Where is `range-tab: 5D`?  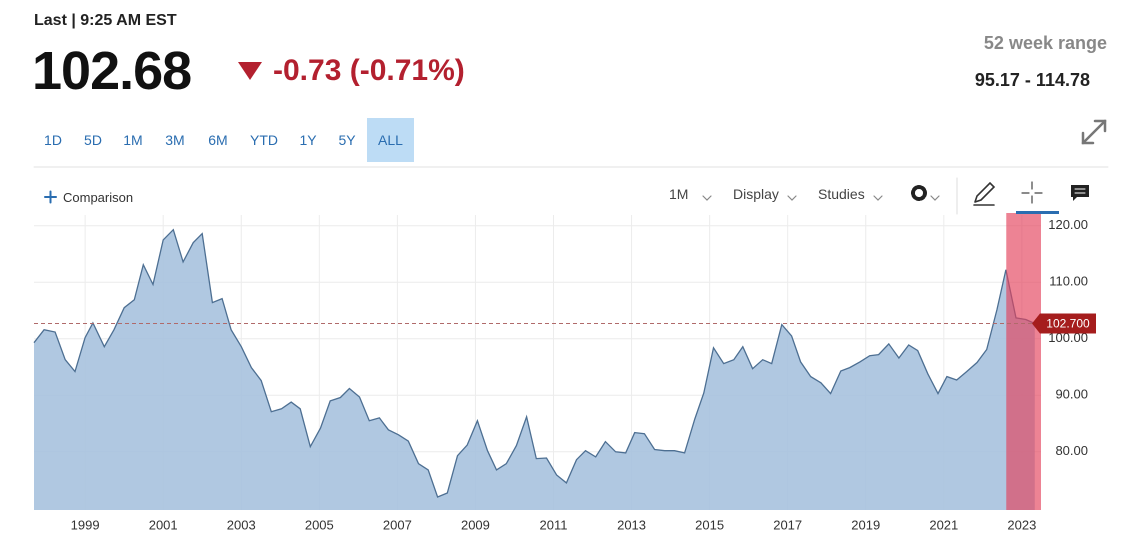
range-tab: 5D is located at coordinates (93, 140).